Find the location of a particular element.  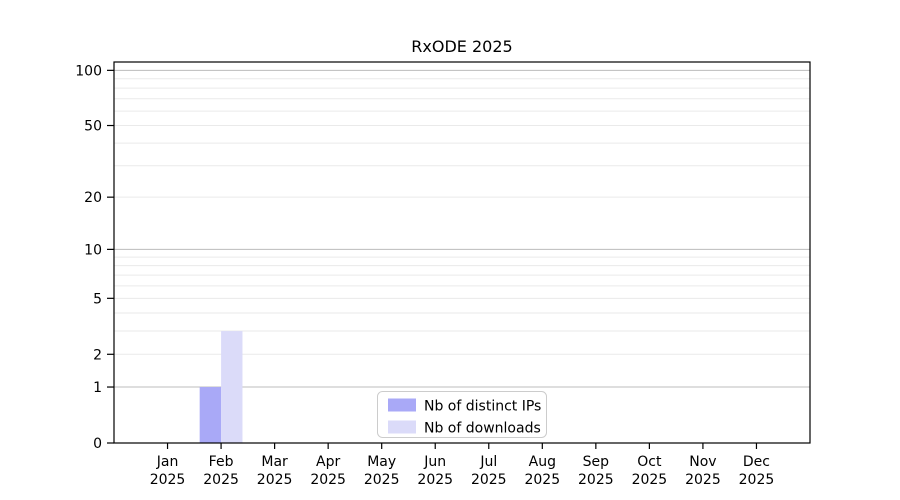

y-tick-label: 100 is located at coordinates (88, 71).